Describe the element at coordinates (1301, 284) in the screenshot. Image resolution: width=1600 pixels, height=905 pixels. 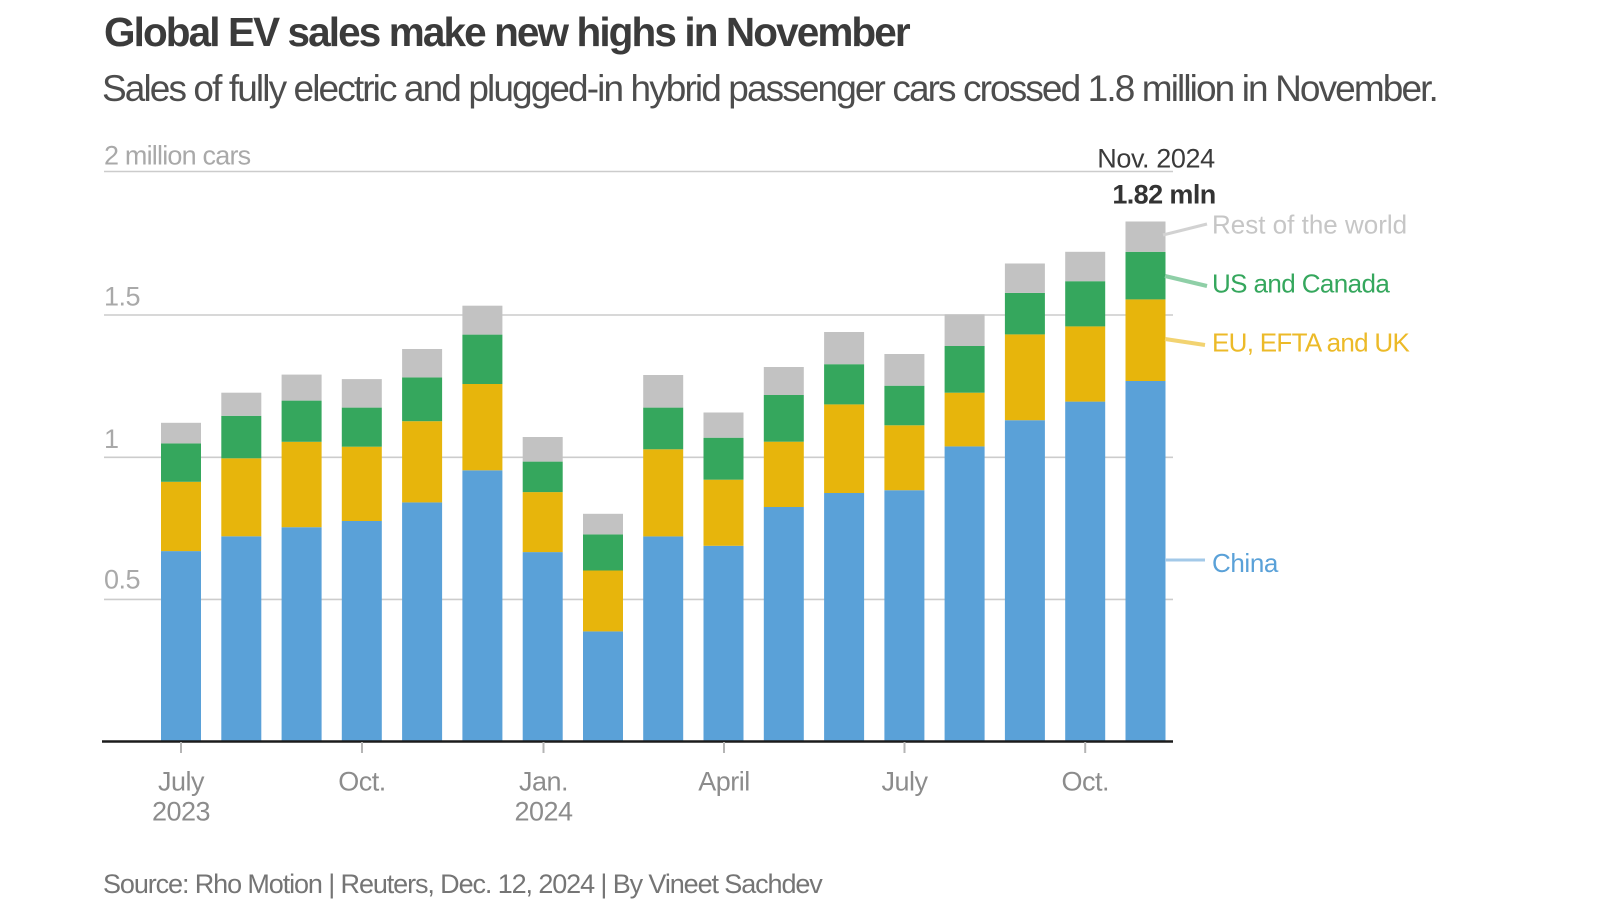
I see `svg-text: US and Canada` at that location.